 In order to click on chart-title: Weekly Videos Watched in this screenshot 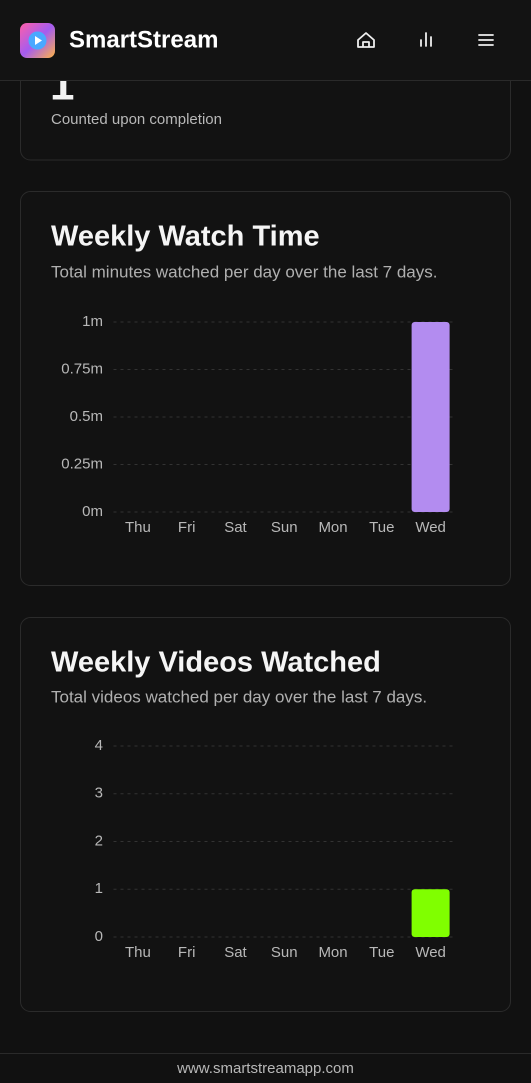, I will do `click(216, 663)`.